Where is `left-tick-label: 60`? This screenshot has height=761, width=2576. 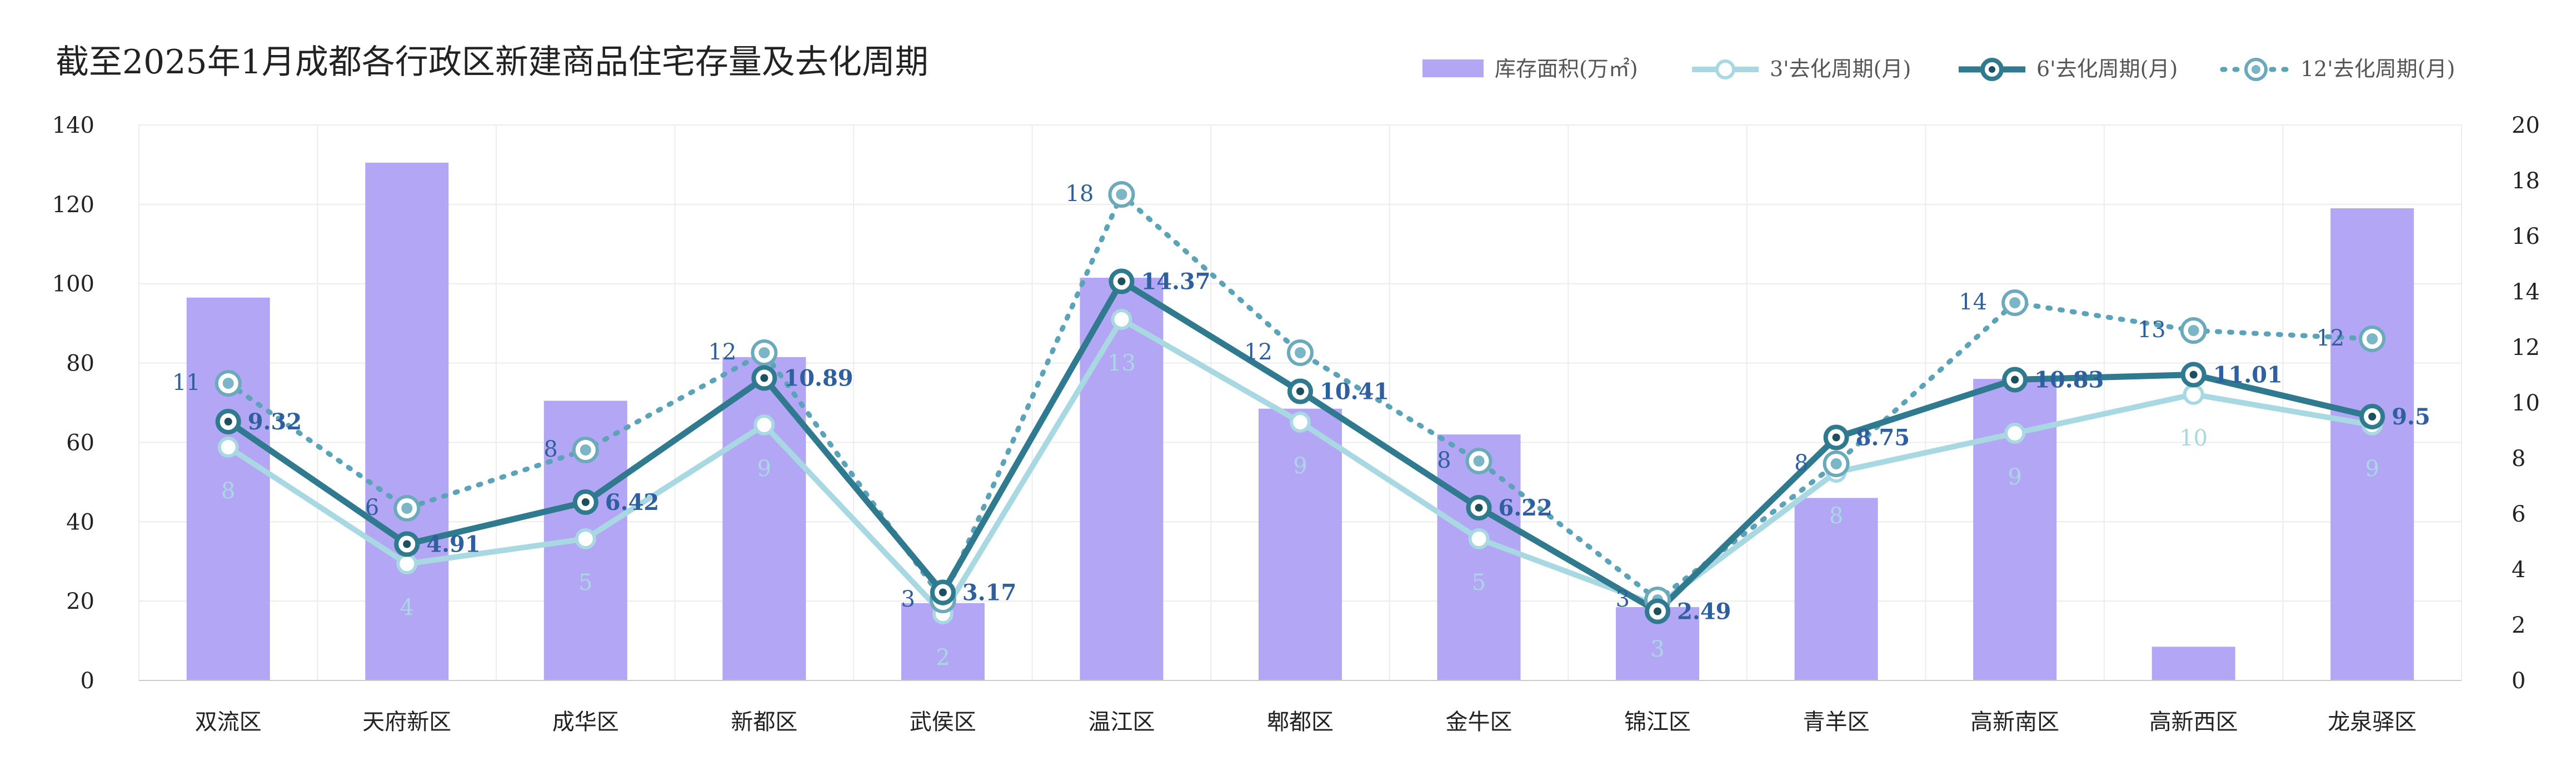 left-tick-label: 60 is located at coordinates (80, 442).